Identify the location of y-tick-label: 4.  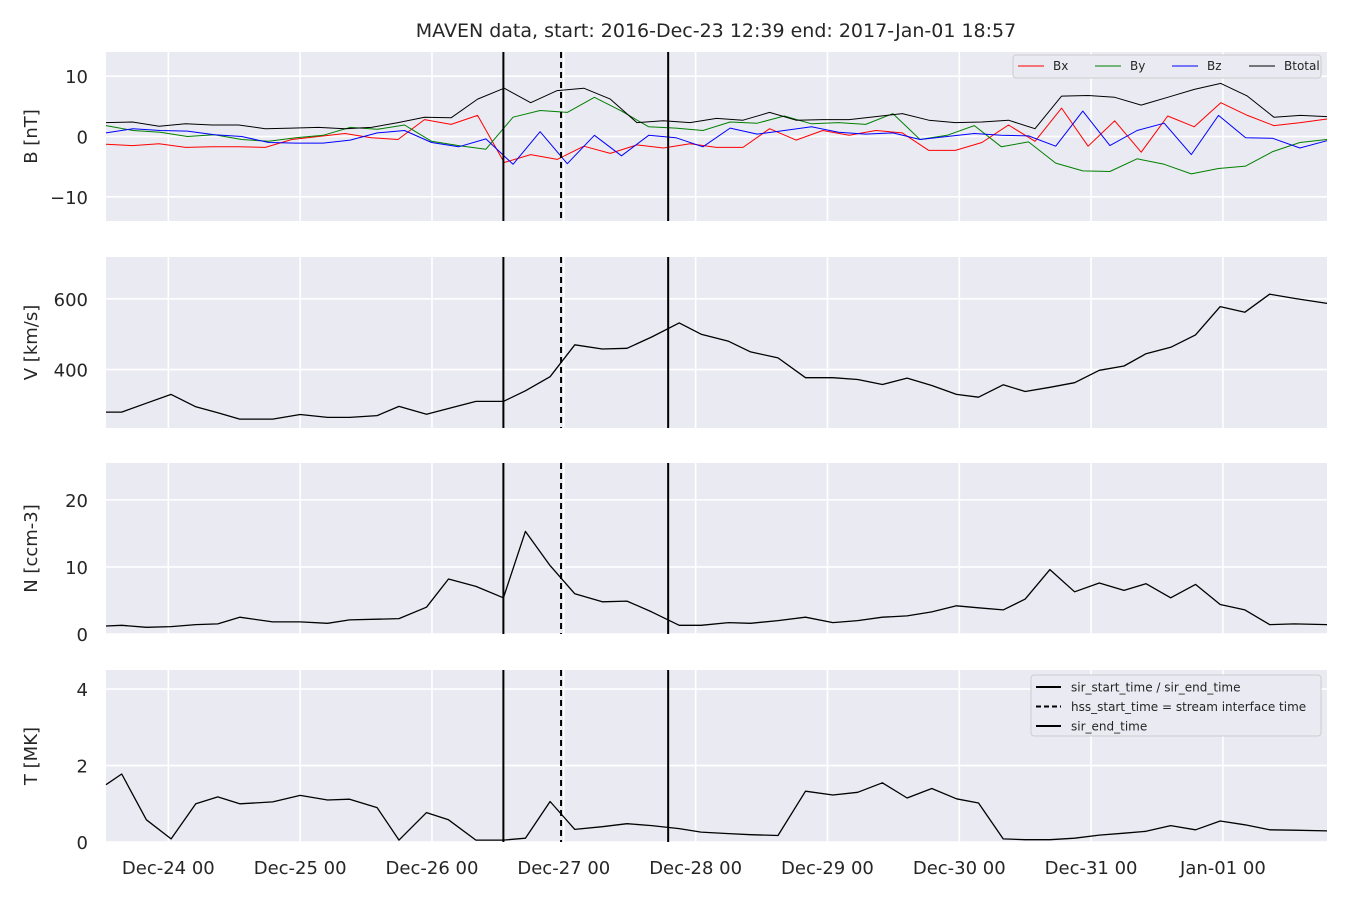
(82, 690).